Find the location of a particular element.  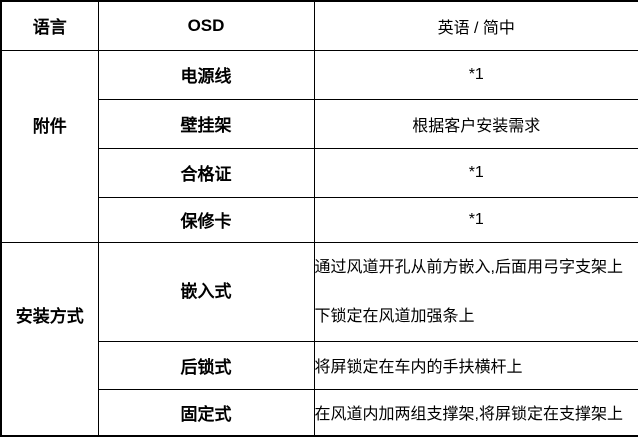

row-language: 语言 OSD 英语 / 简中 is located at coordinates (319, 25).